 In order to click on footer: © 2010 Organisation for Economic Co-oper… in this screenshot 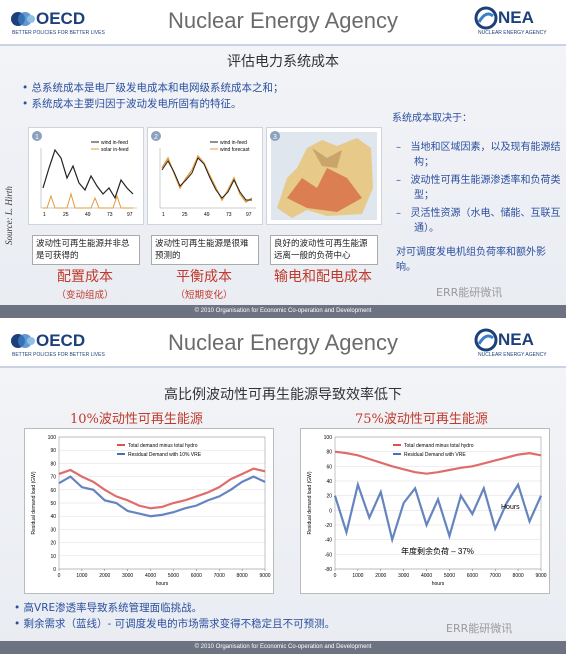, I will do `click(283, 311)`.